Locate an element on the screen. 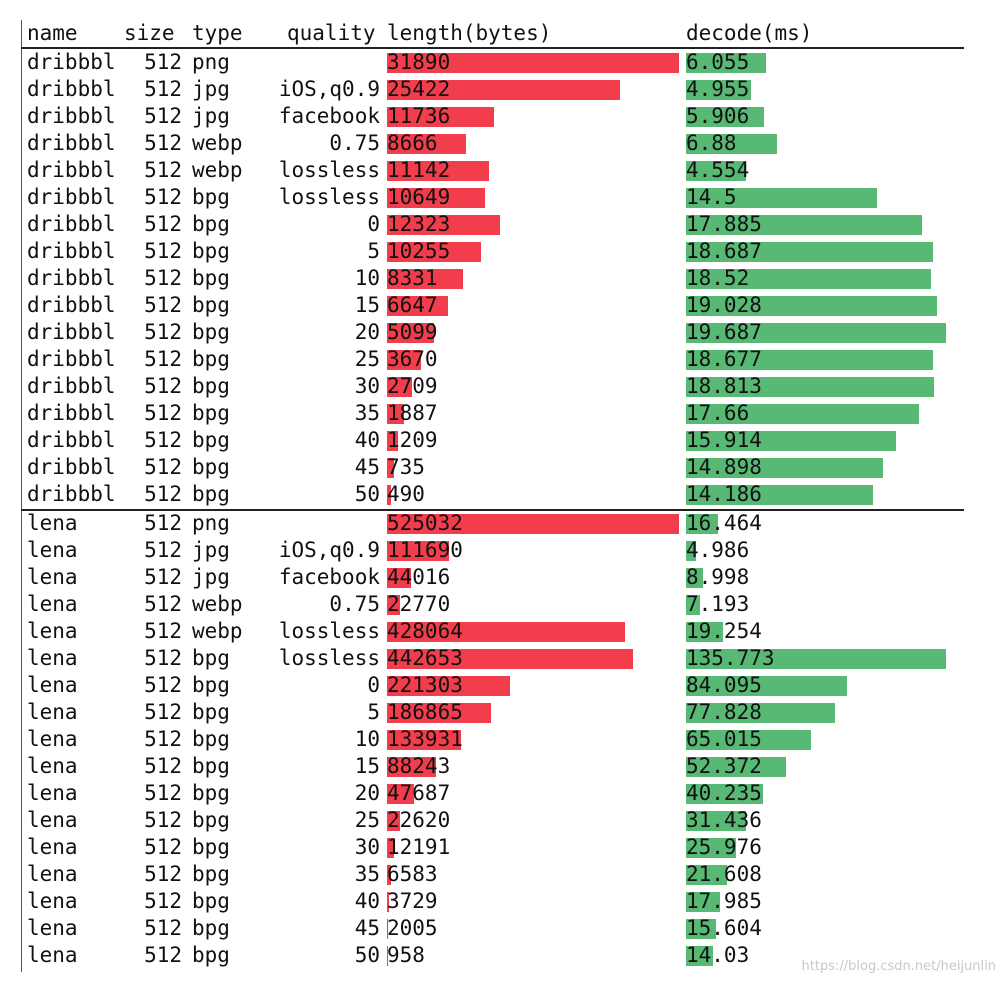  cell-length: 8331 is located at coordinates (412, 278).